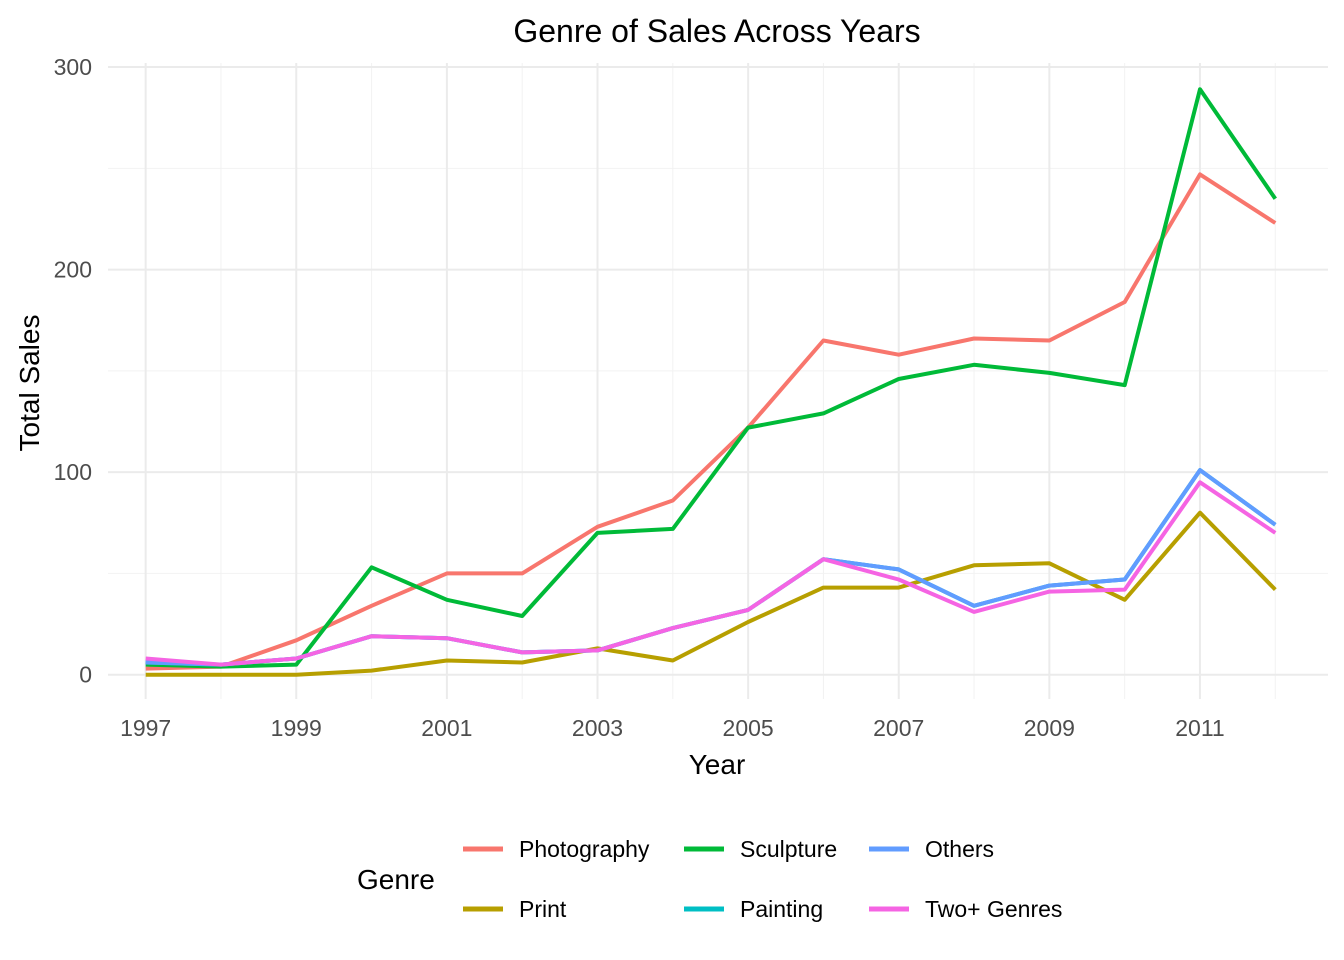  Describe the element at coordinates (85, 675) in the screenshot. I see `y-tick-label: 0` at that location.